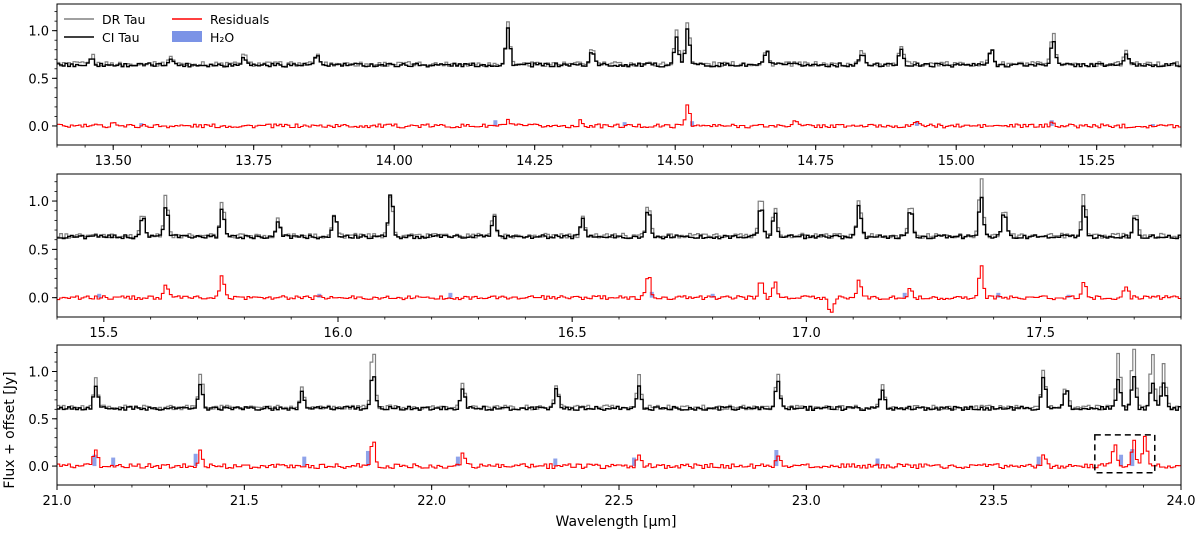  I want to click on legend: DR Tau CI Tau Residuals H₂O, so click(166, 28).